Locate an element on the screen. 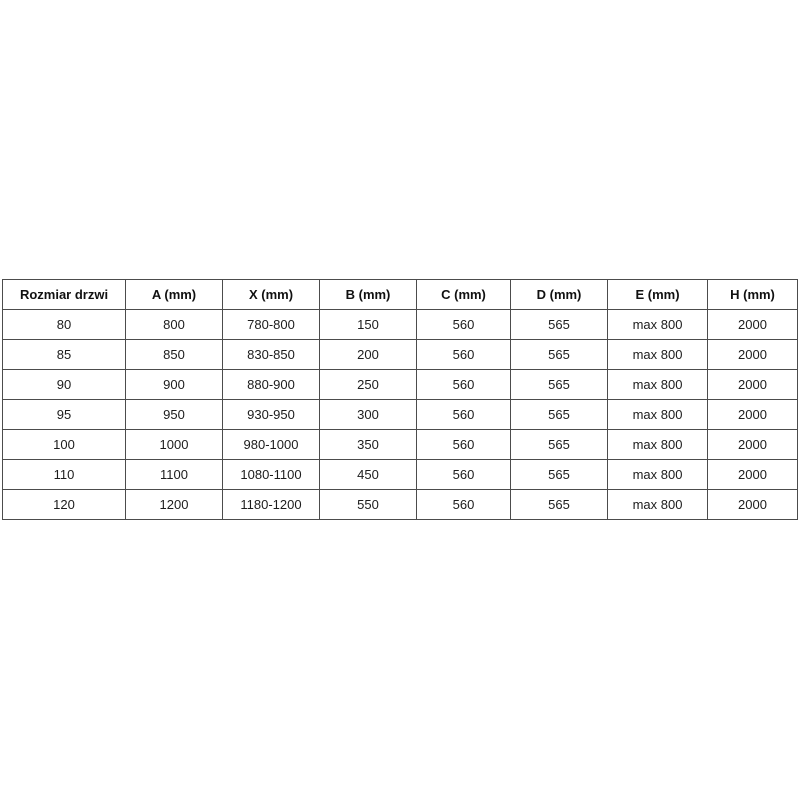 Image resolution: width=800 pixels, height=800 pixels. table-cell: 1180-1200 is located at coordinates (271, 504).